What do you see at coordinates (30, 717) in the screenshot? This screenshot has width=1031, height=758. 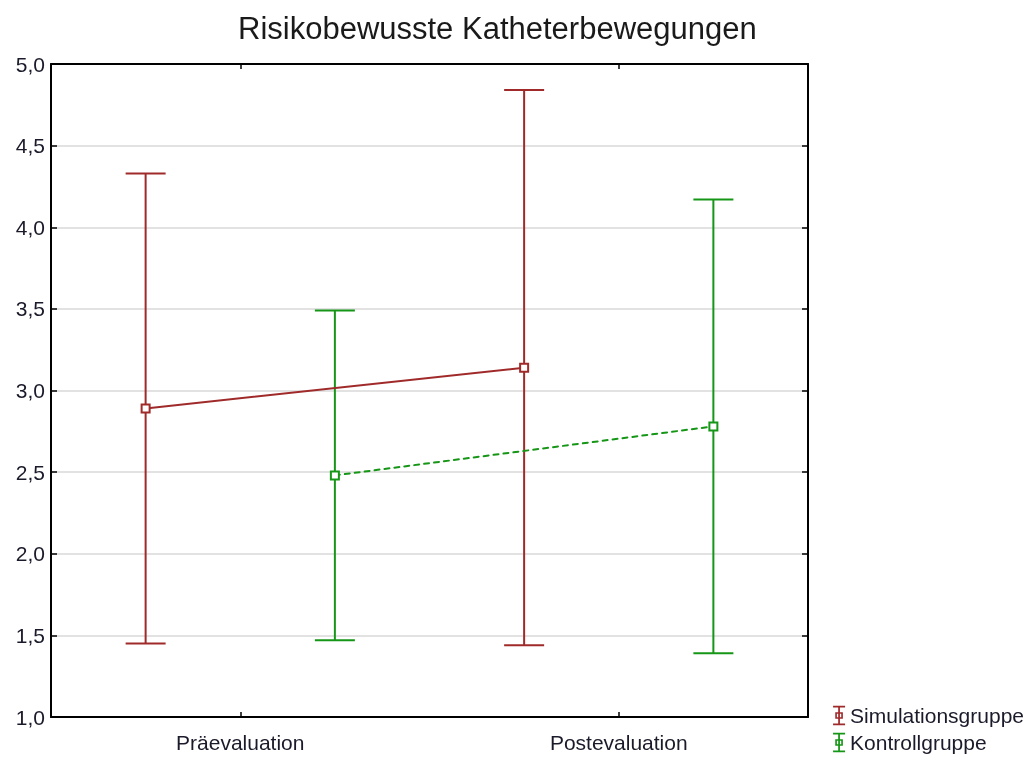 I see `y-tick-label: 1,0` at bounding box center [30, 717].